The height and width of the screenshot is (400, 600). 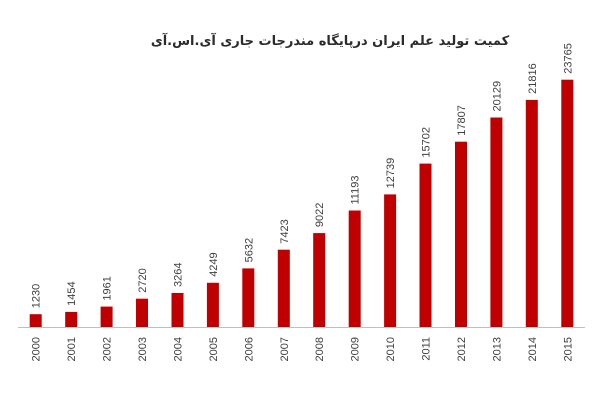 What do you see at coordinates (108, 288) in the screenshot?
I see `value-label-2002: 1961` at bounding box center [108, 288].